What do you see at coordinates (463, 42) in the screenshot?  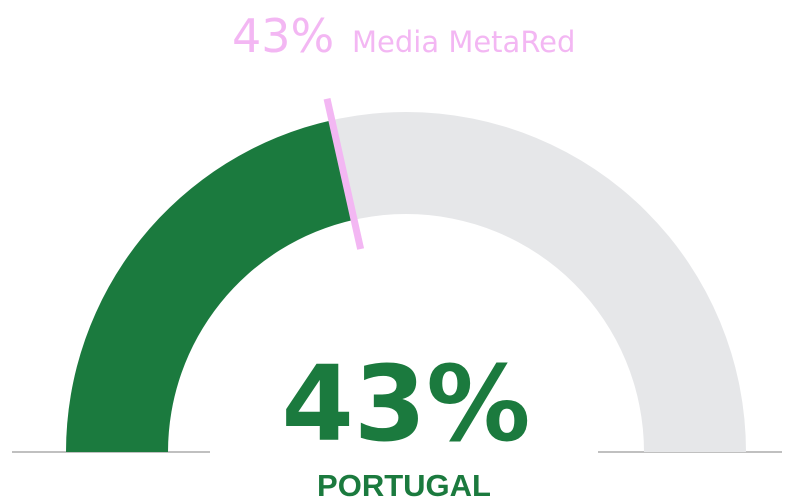 I see `benchmark-name: Media MetaRed` at bounding box center [463, 42].